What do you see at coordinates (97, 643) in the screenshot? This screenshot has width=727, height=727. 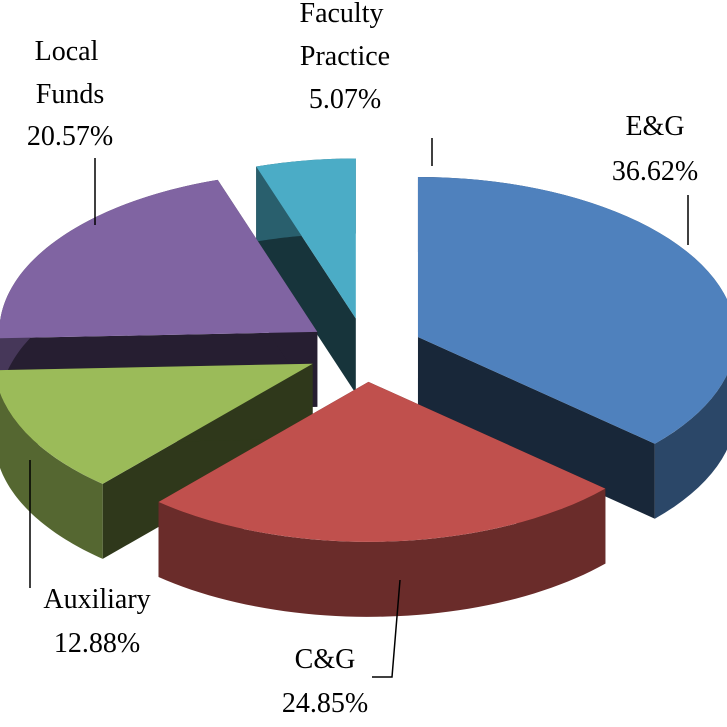 I see `value-label: 12.88%` at bounding box center [97, 643].